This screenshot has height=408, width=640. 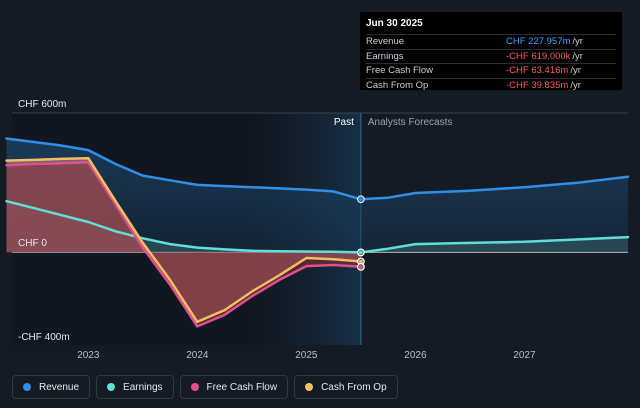 I want to click on y-label-zero: CHF 0, so click(x=32, y=243).